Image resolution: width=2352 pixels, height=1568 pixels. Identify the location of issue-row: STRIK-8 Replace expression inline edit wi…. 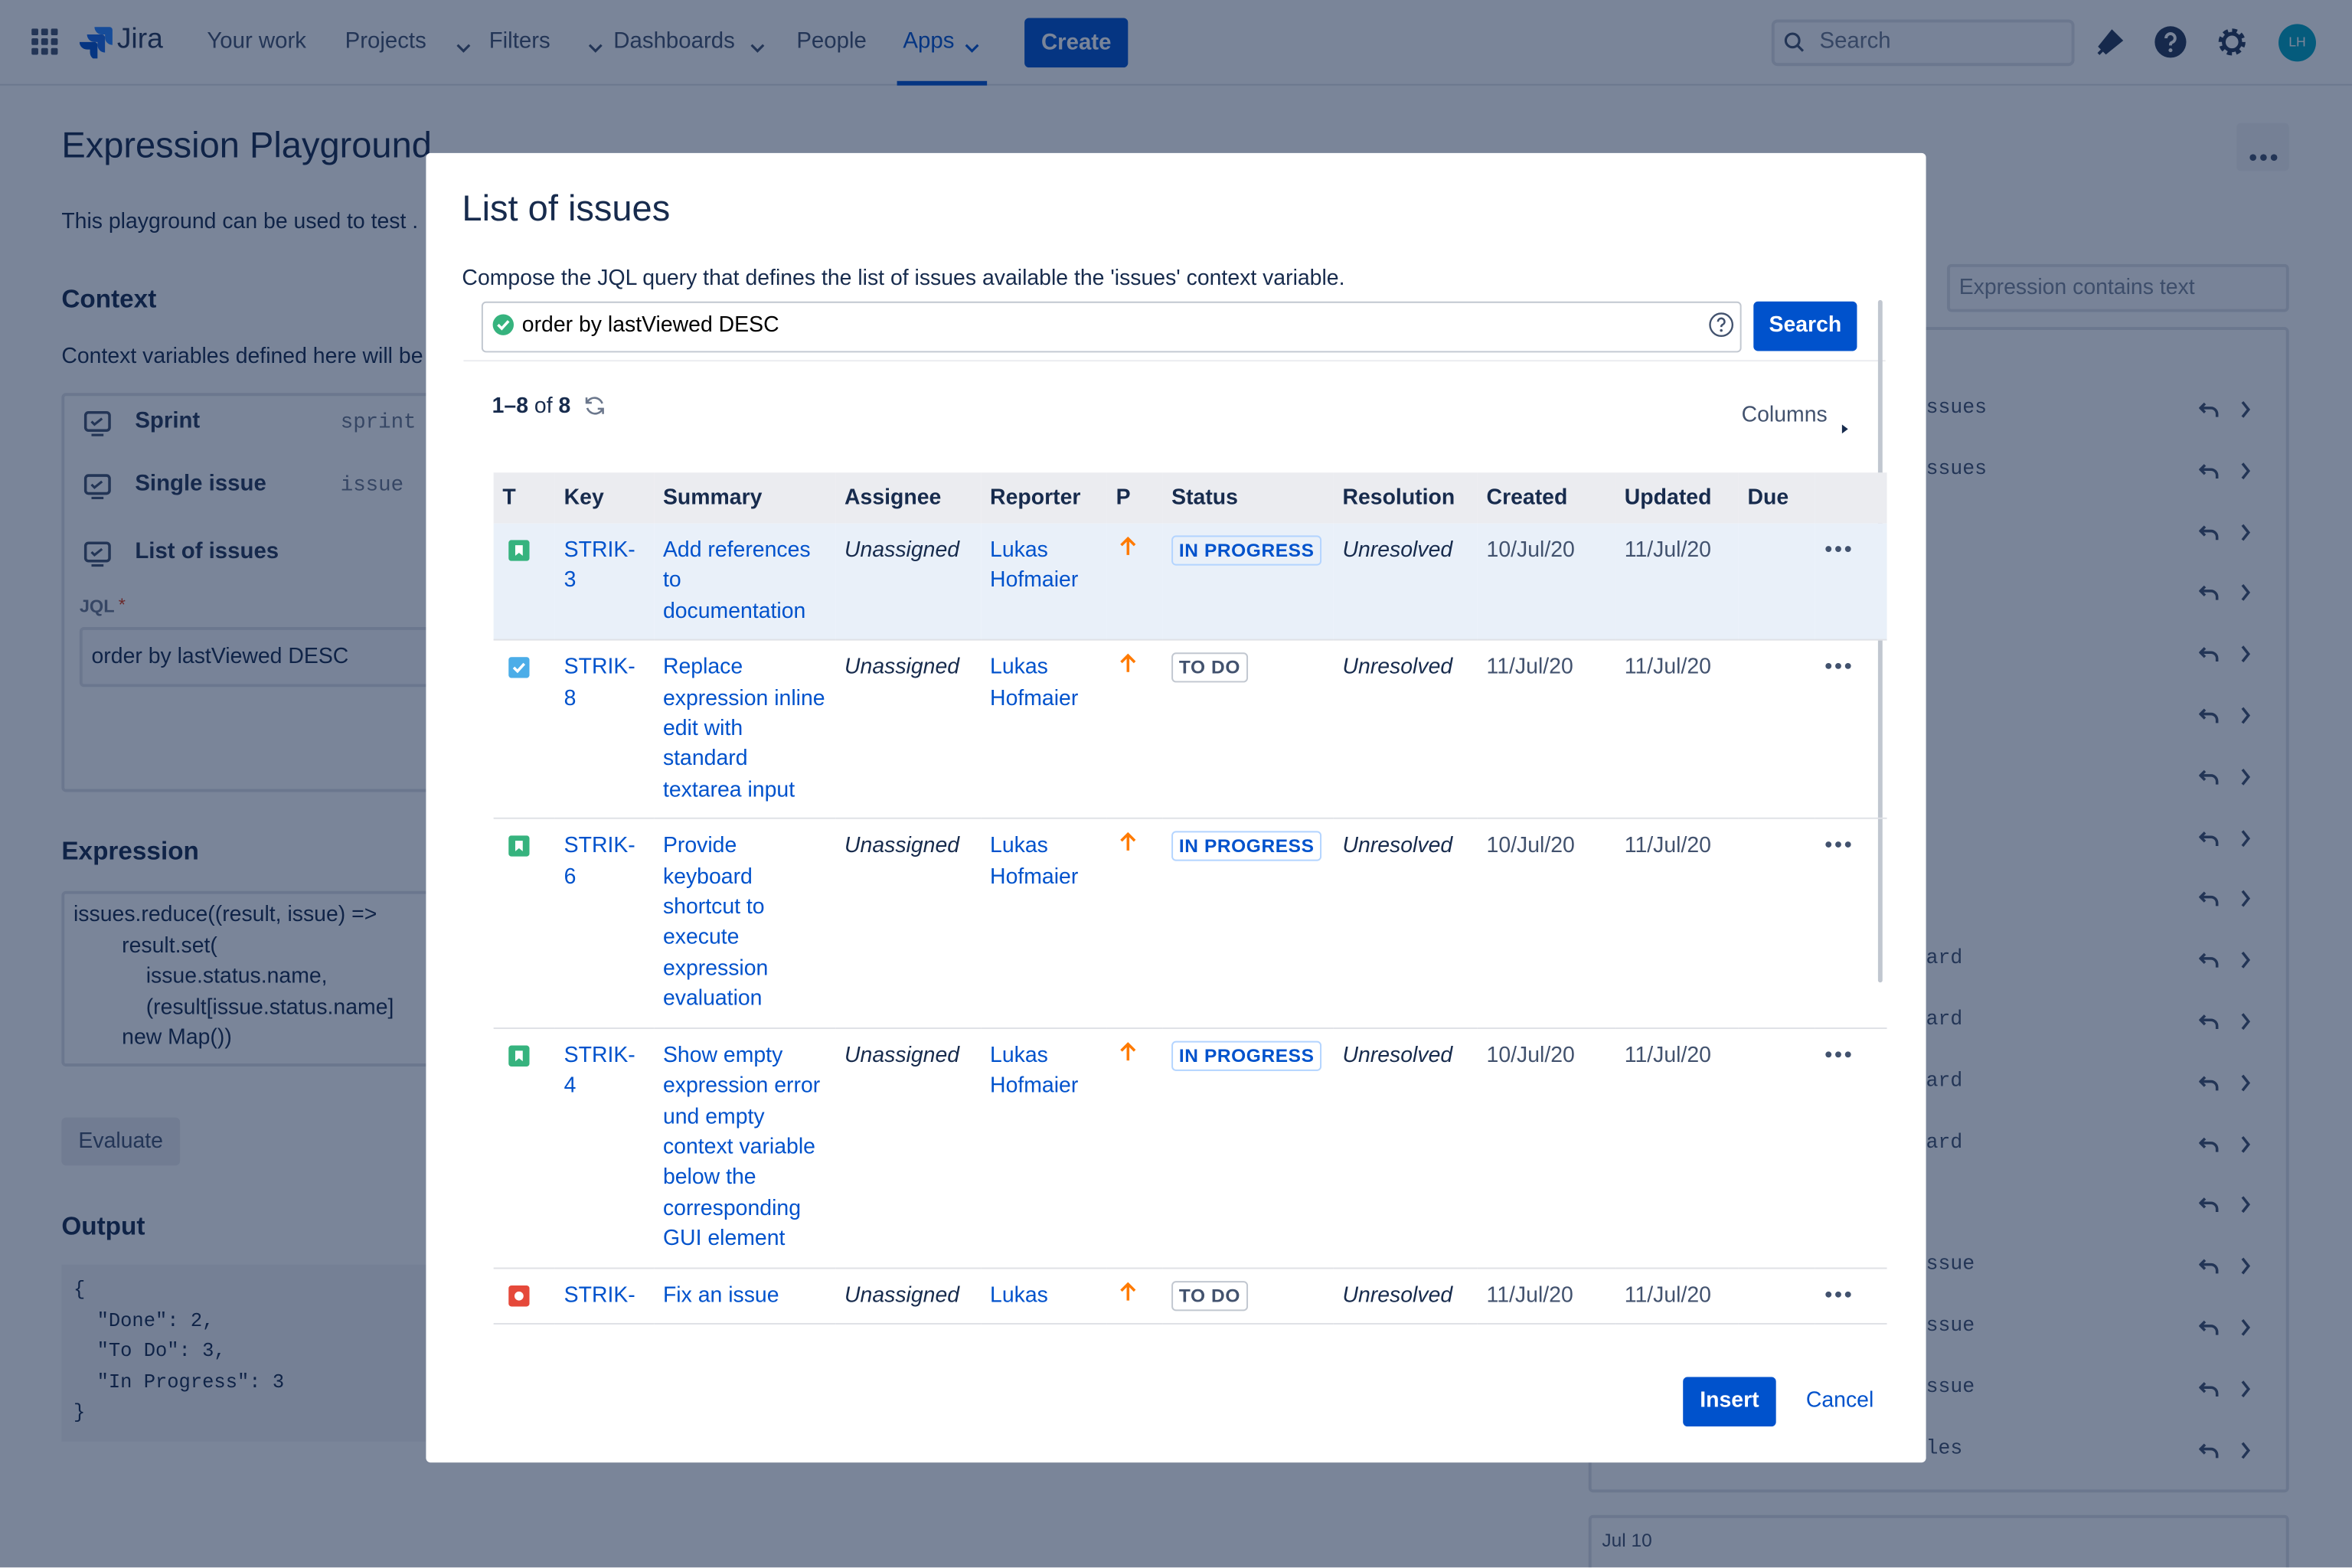
(1190, 730).